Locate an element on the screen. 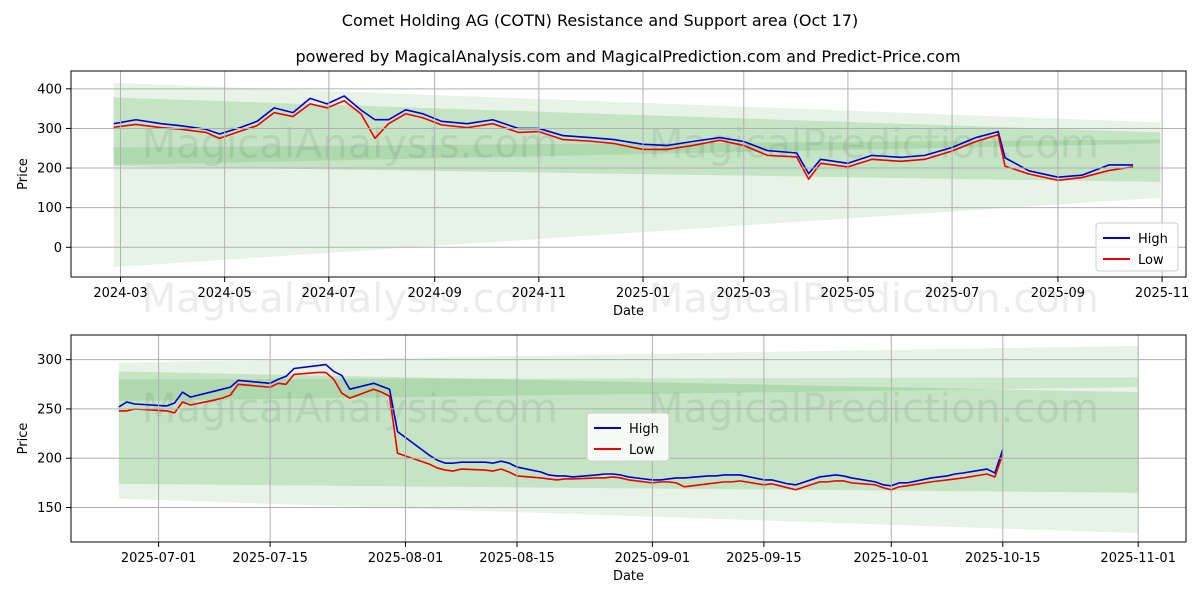  series-line-high is located at coordinates (623, 136).